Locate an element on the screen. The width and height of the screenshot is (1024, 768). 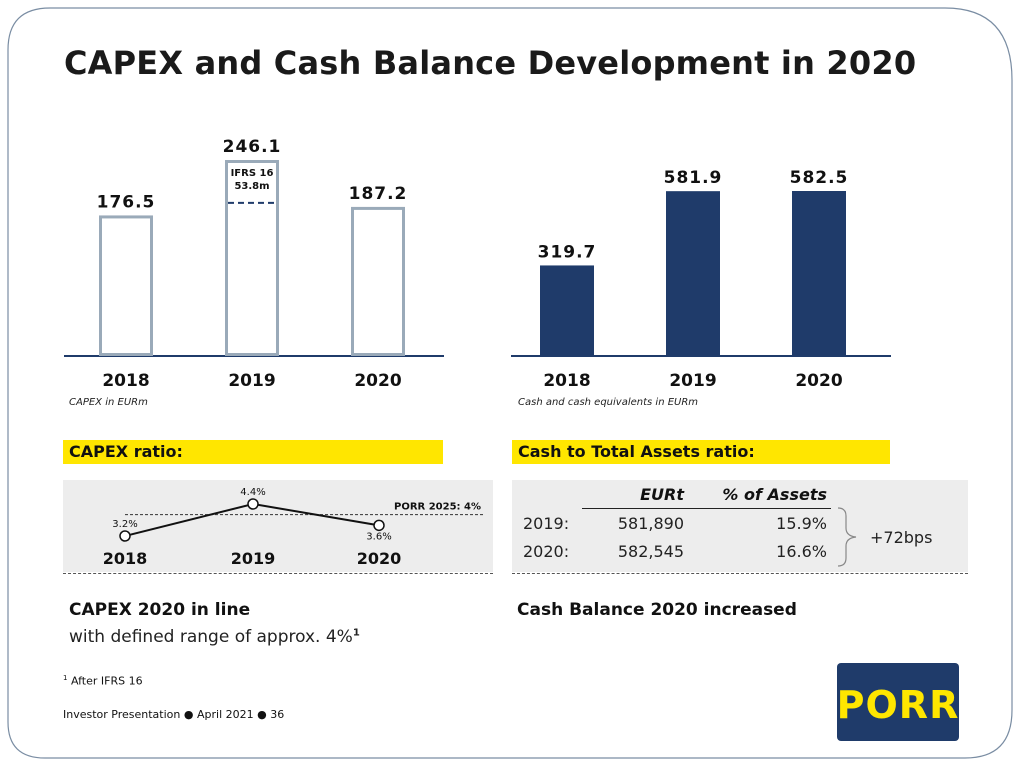
cash-row-2020-year: 2020: is located at coordinates (546, 551).